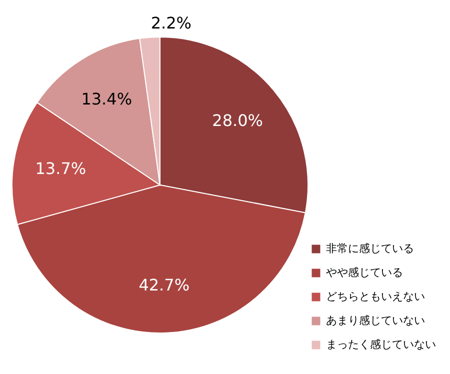 This screenshot has width=450, height=374. I want to click on legend-label: あまり感じていない, so click(375, 320).